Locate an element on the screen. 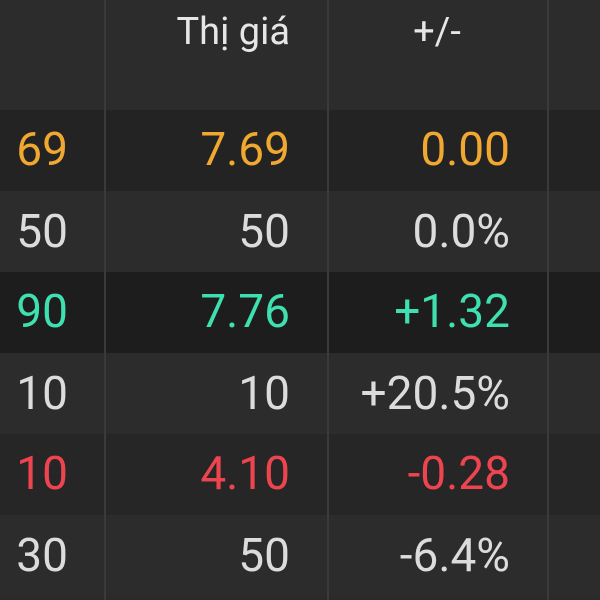 This screenshot has width=600, height=600. price: 7.76 is located at coordinates (245, 312).